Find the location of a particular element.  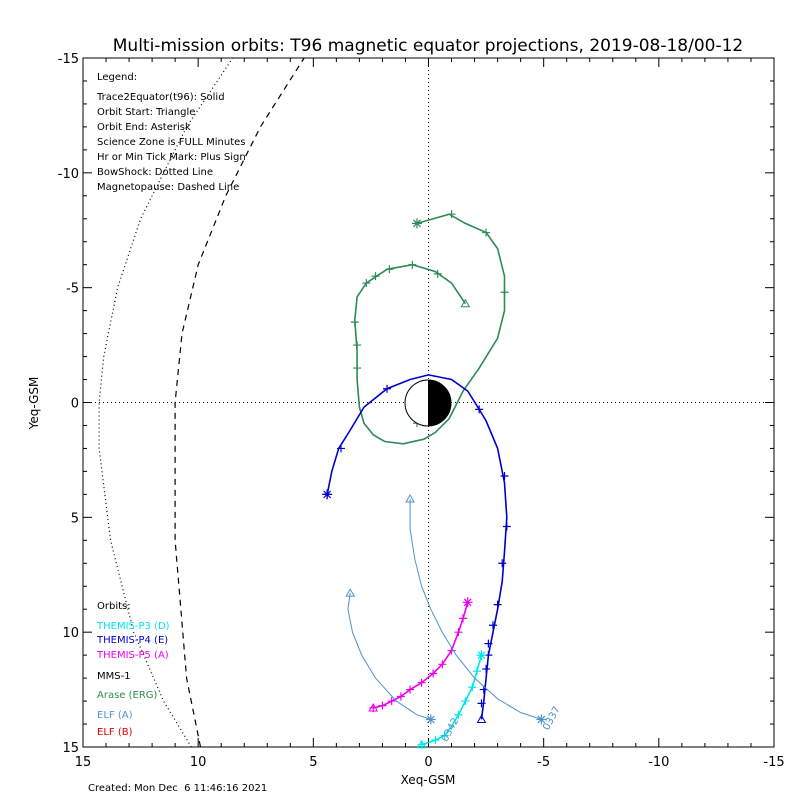

mission-label-mms-1: MMS-1 is located at coordinates (114, 676).